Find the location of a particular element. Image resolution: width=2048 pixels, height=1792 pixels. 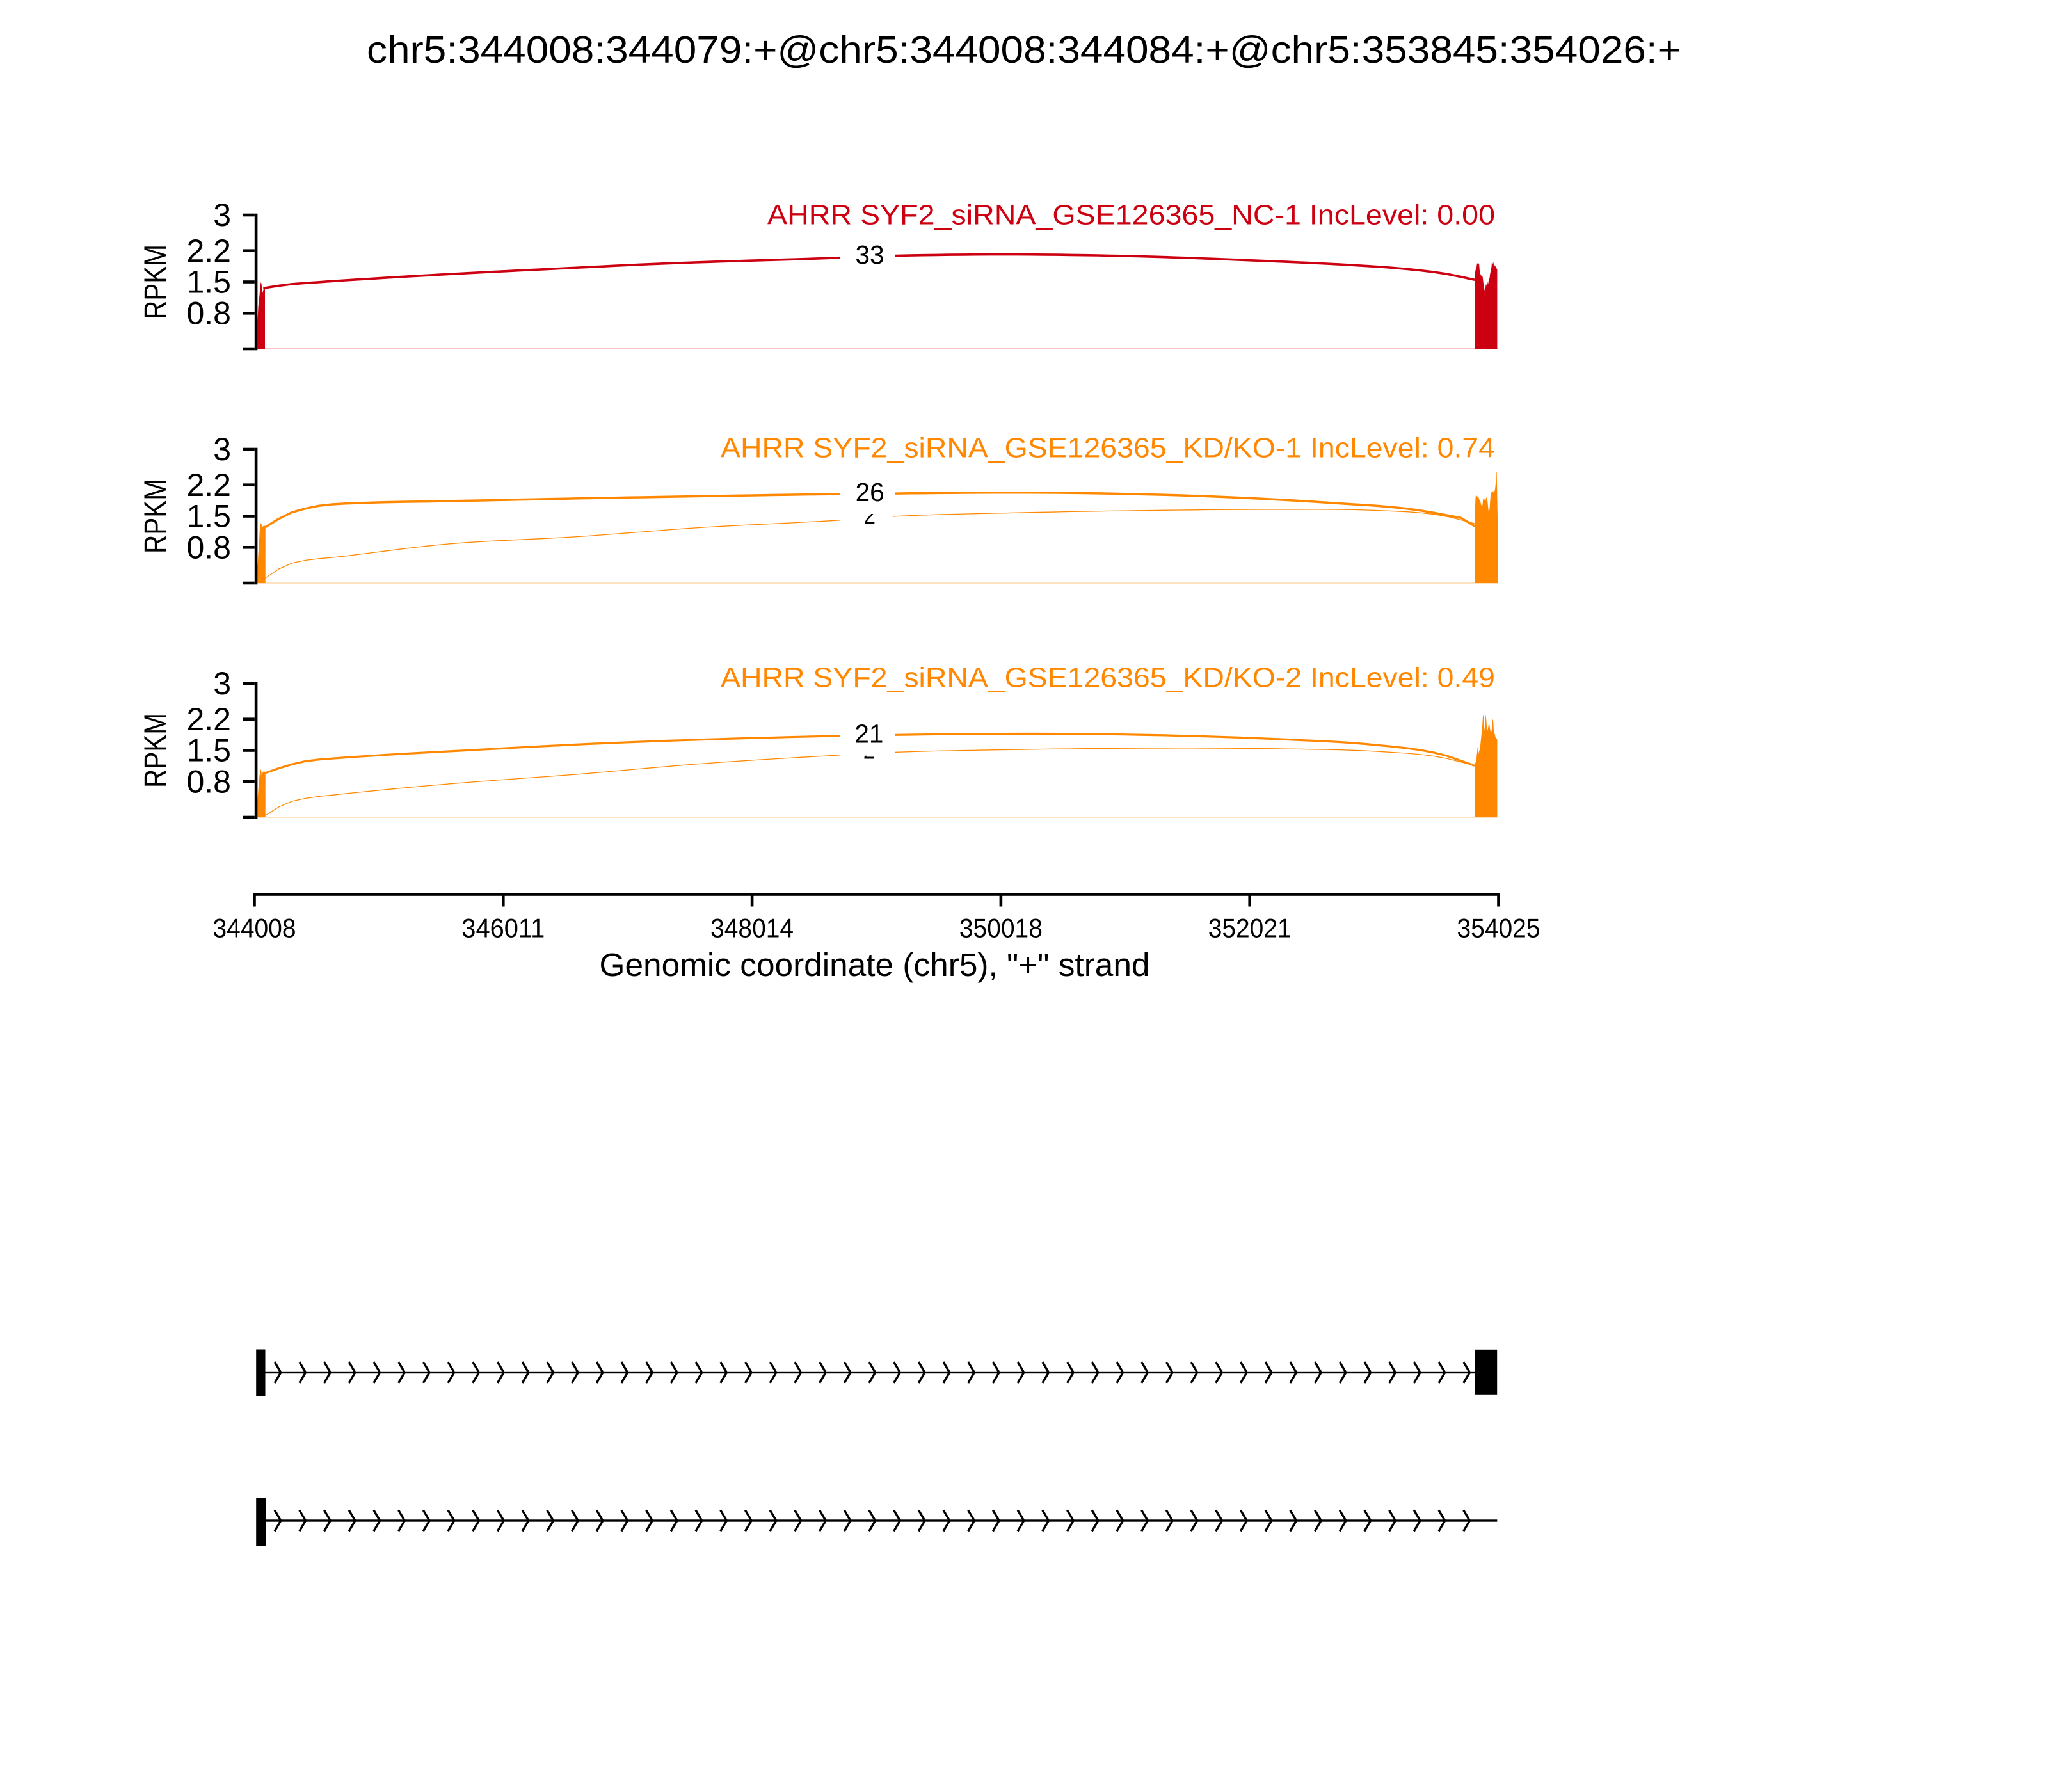

svg-text: 350018 is located at coordinates (1001, 928).